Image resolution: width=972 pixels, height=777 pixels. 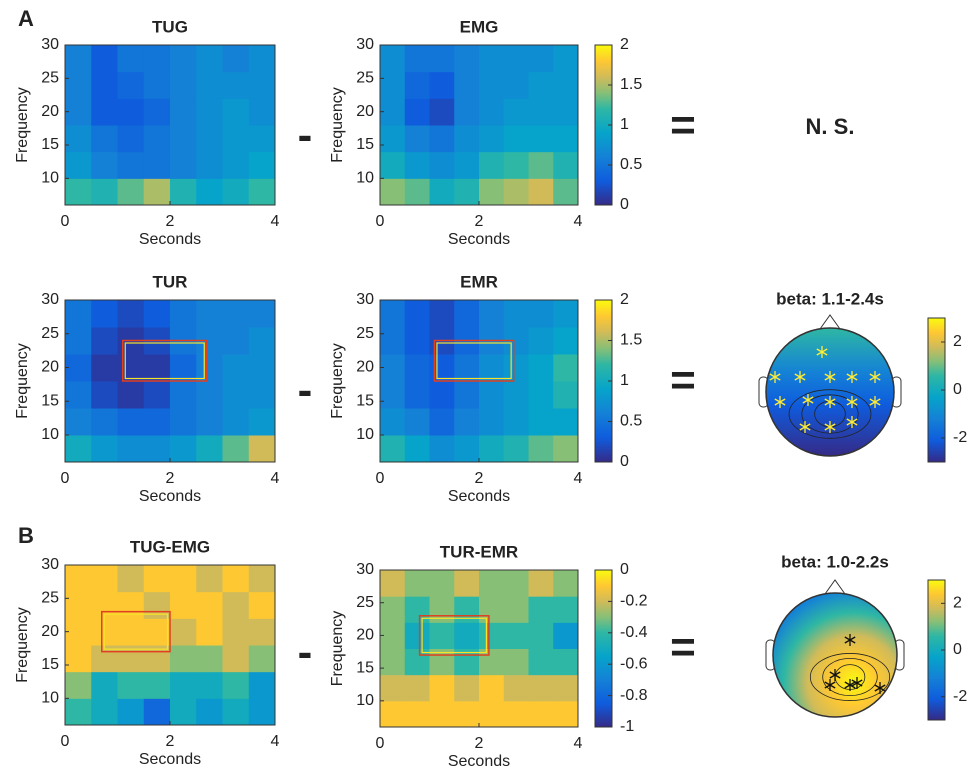 I want to click on contour, so click(x=830, y=414).